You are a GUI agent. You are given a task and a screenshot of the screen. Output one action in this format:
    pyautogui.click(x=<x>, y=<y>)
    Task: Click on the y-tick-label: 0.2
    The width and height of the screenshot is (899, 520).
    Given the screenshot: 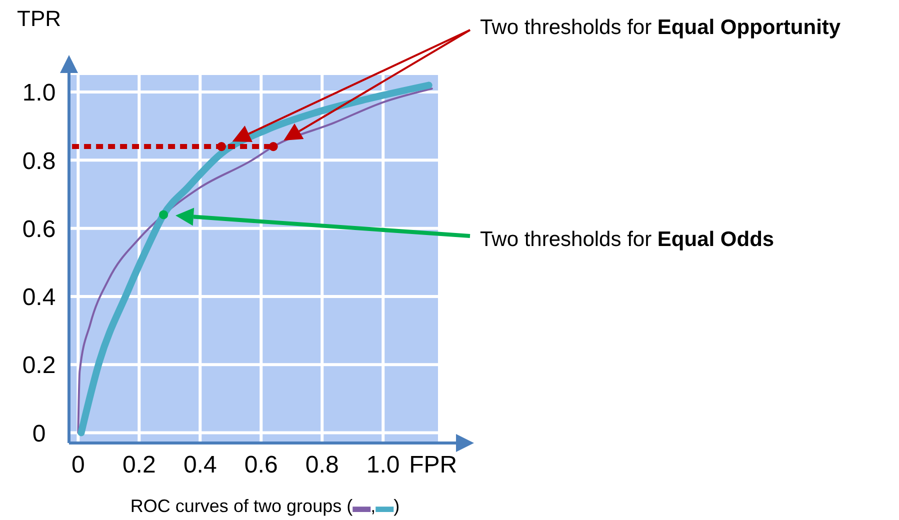 What is the action you would take?
    pyautogui.click(x=39, y=366)
    